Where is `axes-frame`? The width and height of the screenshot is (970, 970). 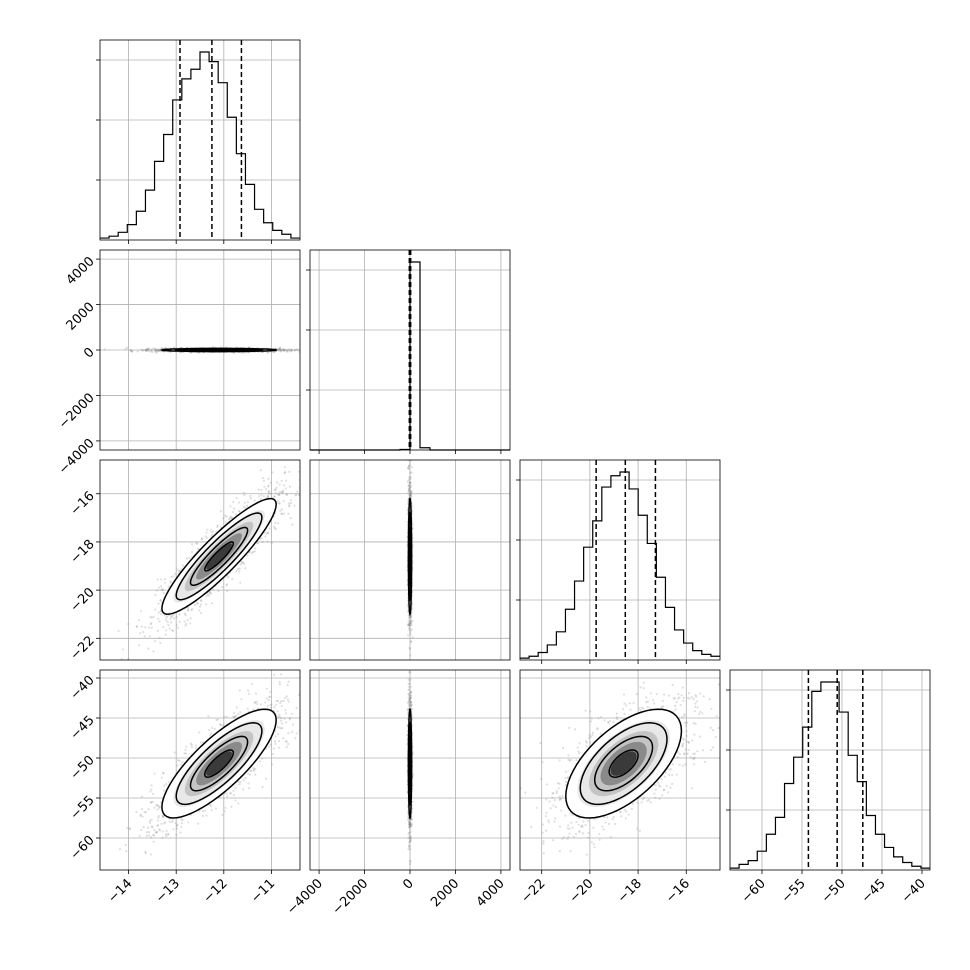 axes-frame is located at coordinates (830, 770).